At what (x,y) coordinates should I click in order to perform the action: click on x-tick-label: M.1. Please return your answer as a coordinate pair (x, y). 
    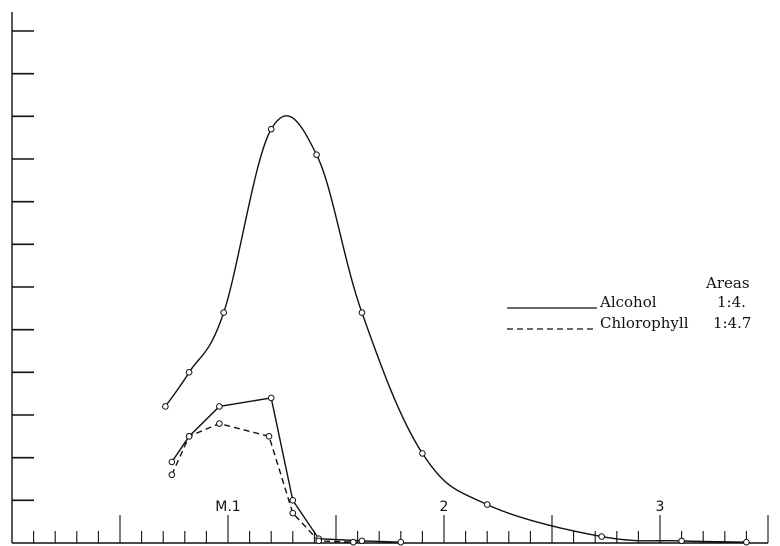
    Looking at the image, I should click on (227, 507).